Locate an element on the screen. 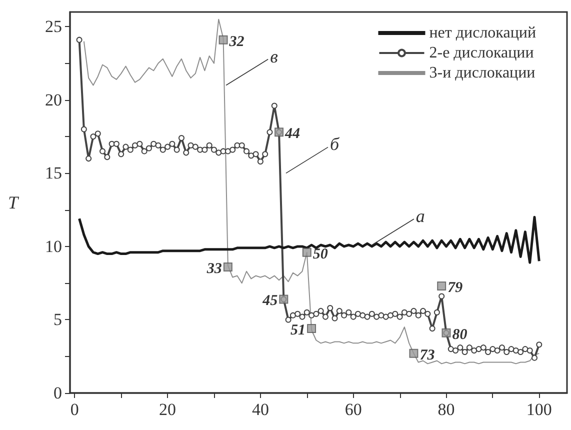  y-tick-label: 10 is located at coordinates (53, 246).